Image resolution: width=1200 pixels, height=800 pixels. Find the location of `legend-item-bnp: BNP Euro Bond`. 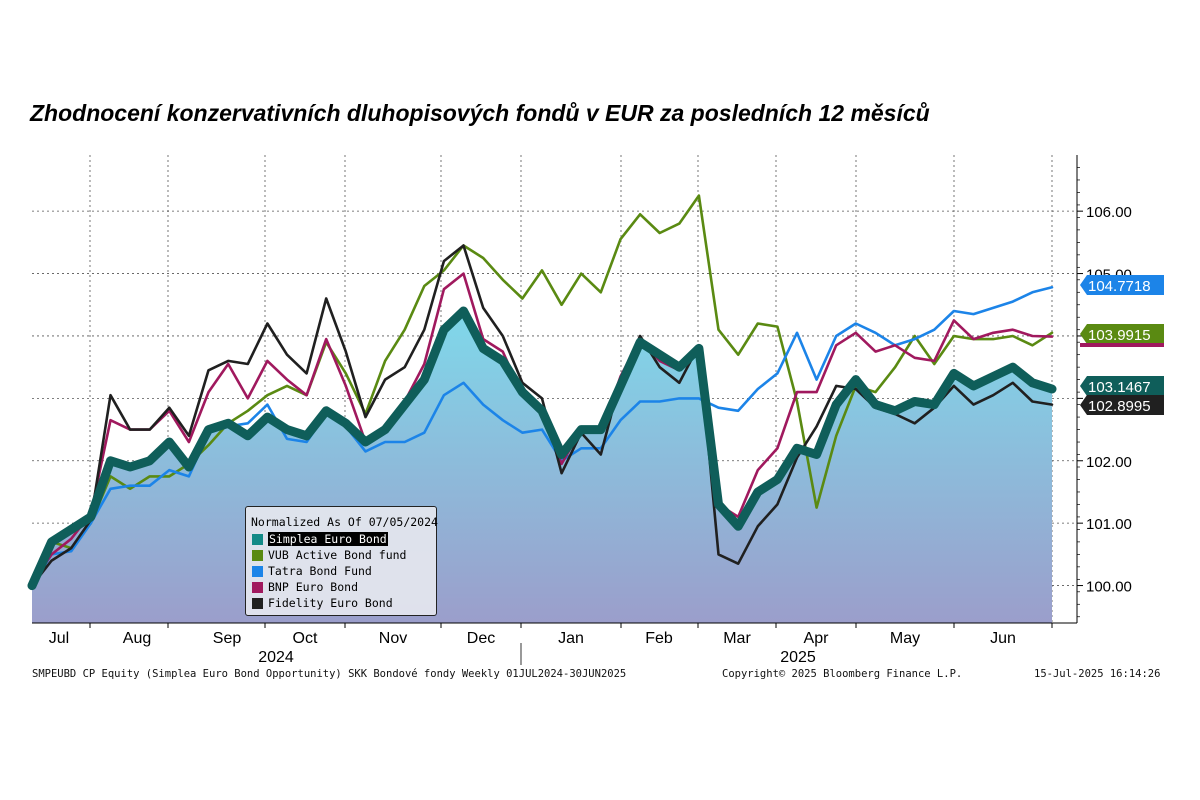

legend-item-bnp: BNP Euro Bond is located at coordinates (344, 587).